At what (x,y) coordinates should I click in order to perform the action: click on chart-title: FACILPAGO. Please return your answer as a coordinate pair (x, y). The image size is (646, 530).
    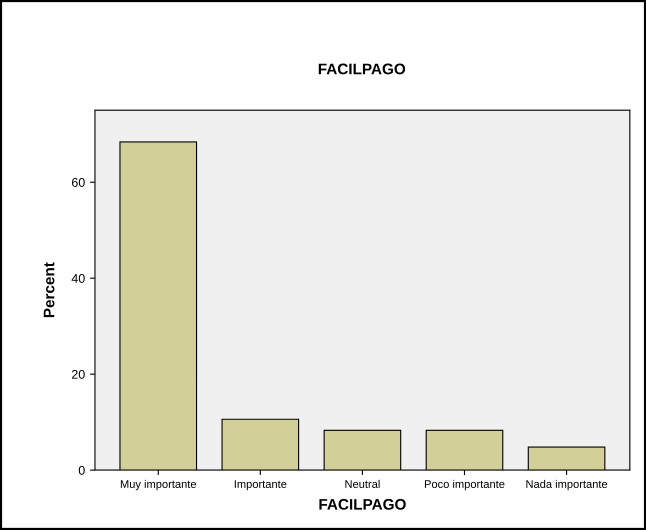
    Looking at the image, I should click on (362, 69).